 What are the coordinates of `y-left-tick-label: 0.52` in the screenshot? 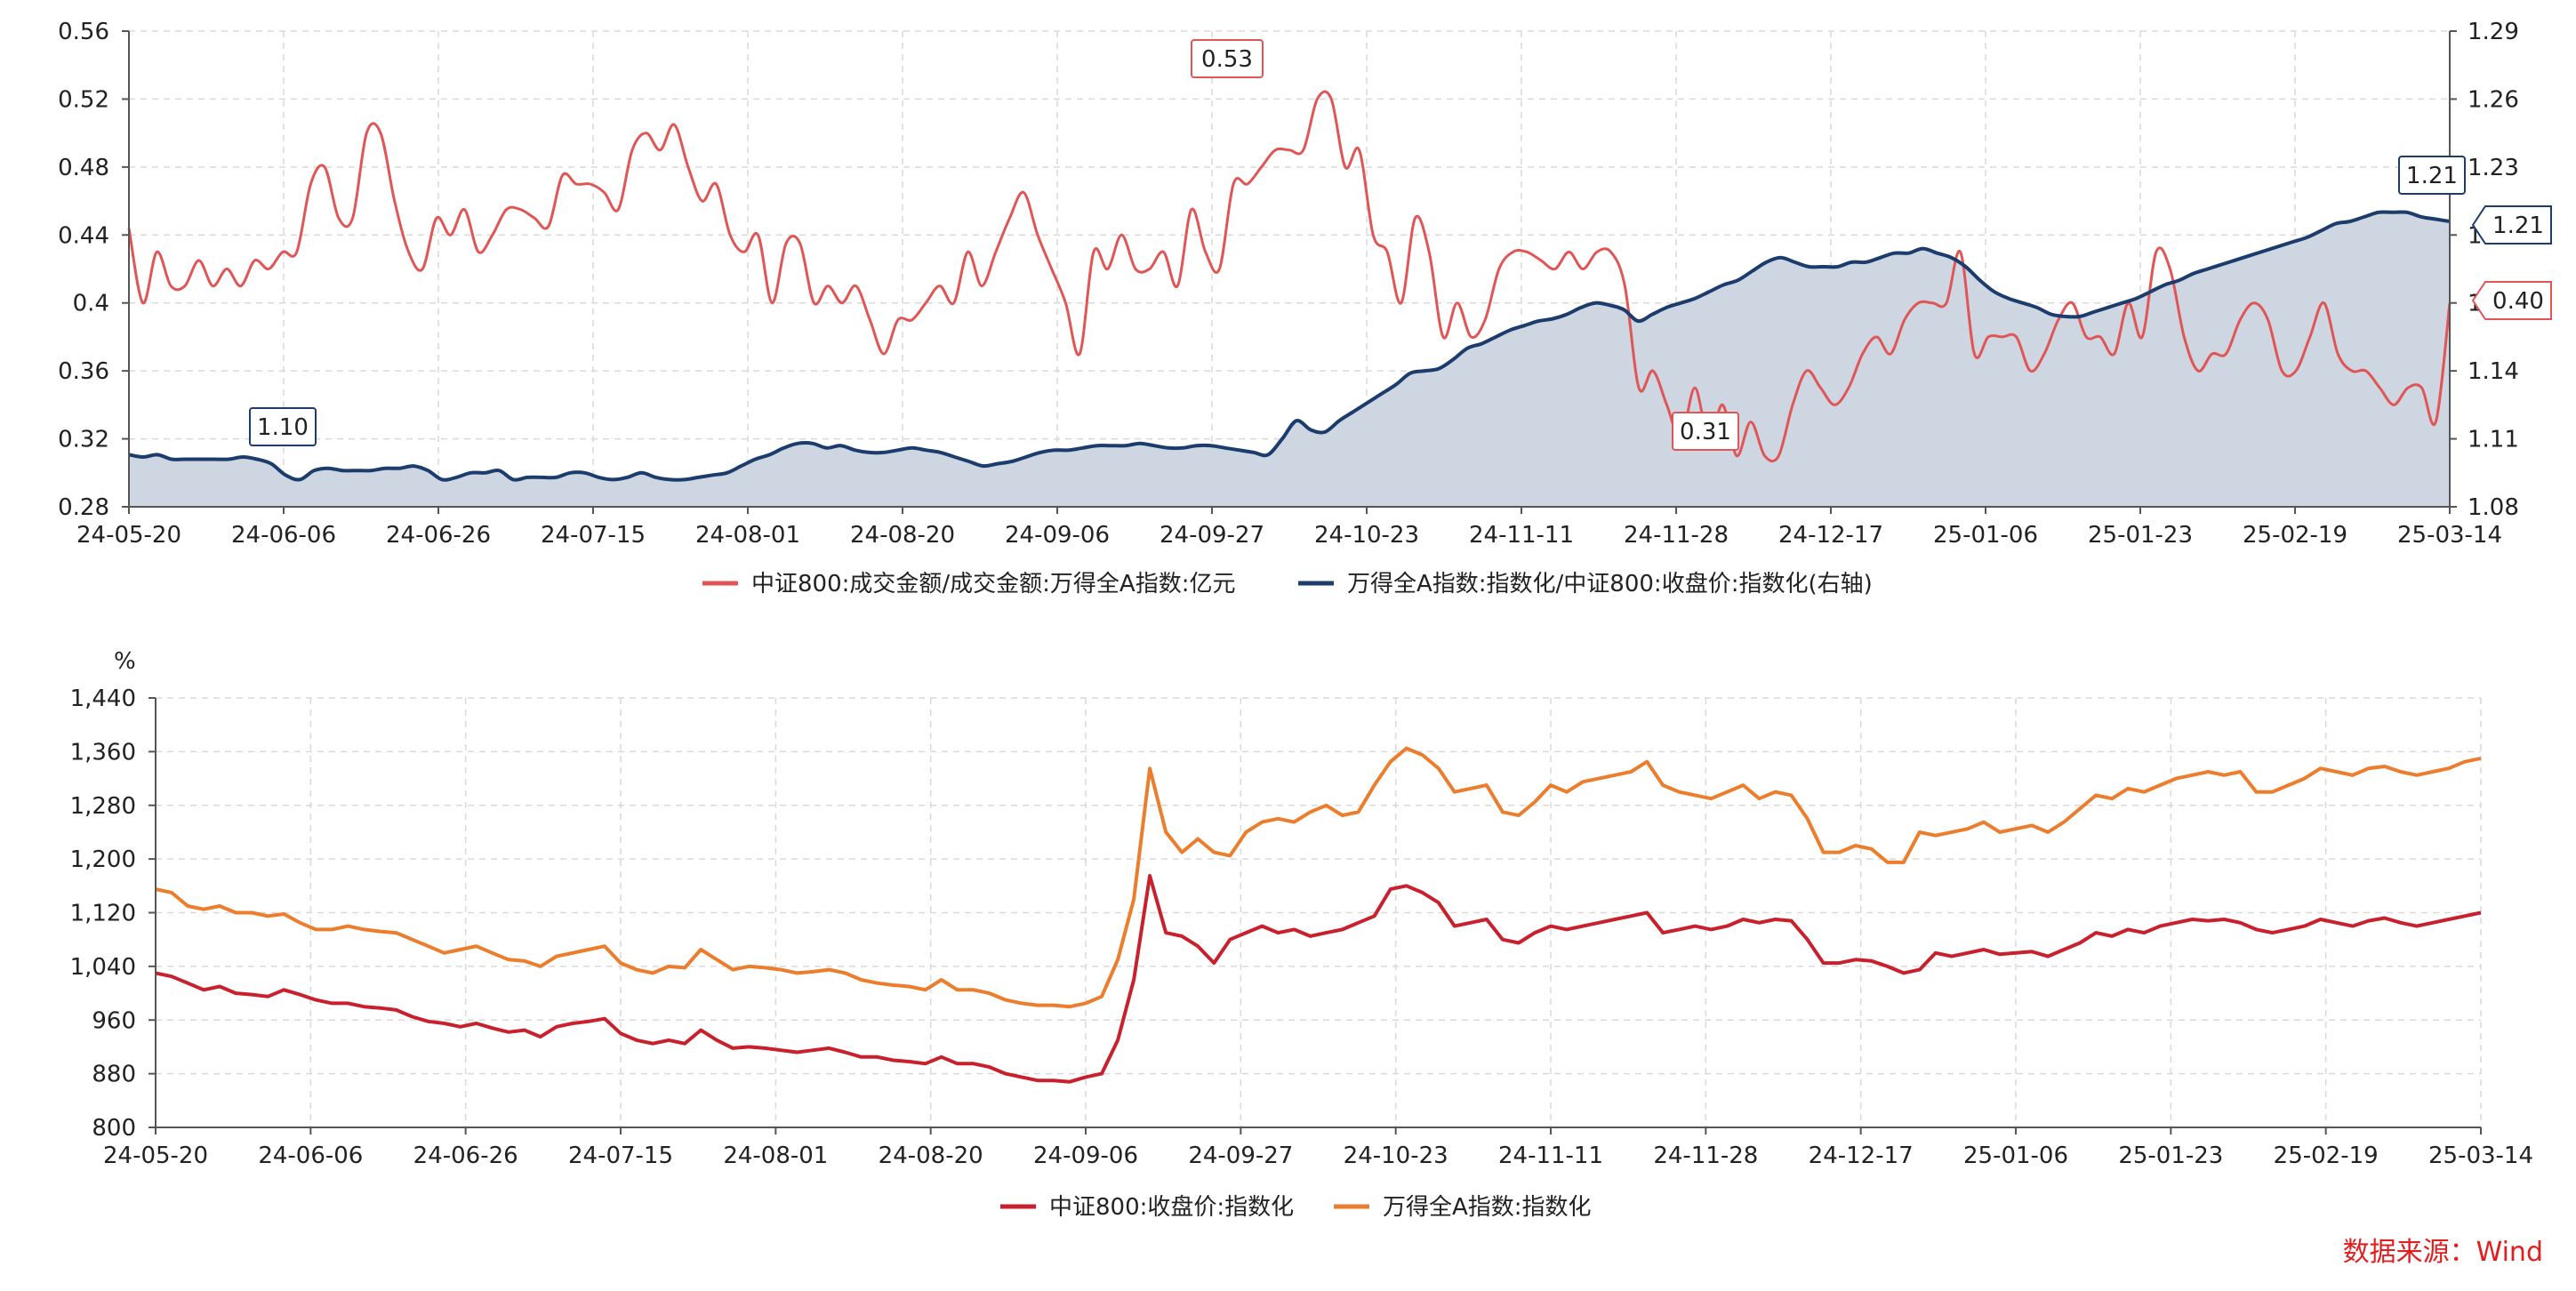 It's located at (83, 99).